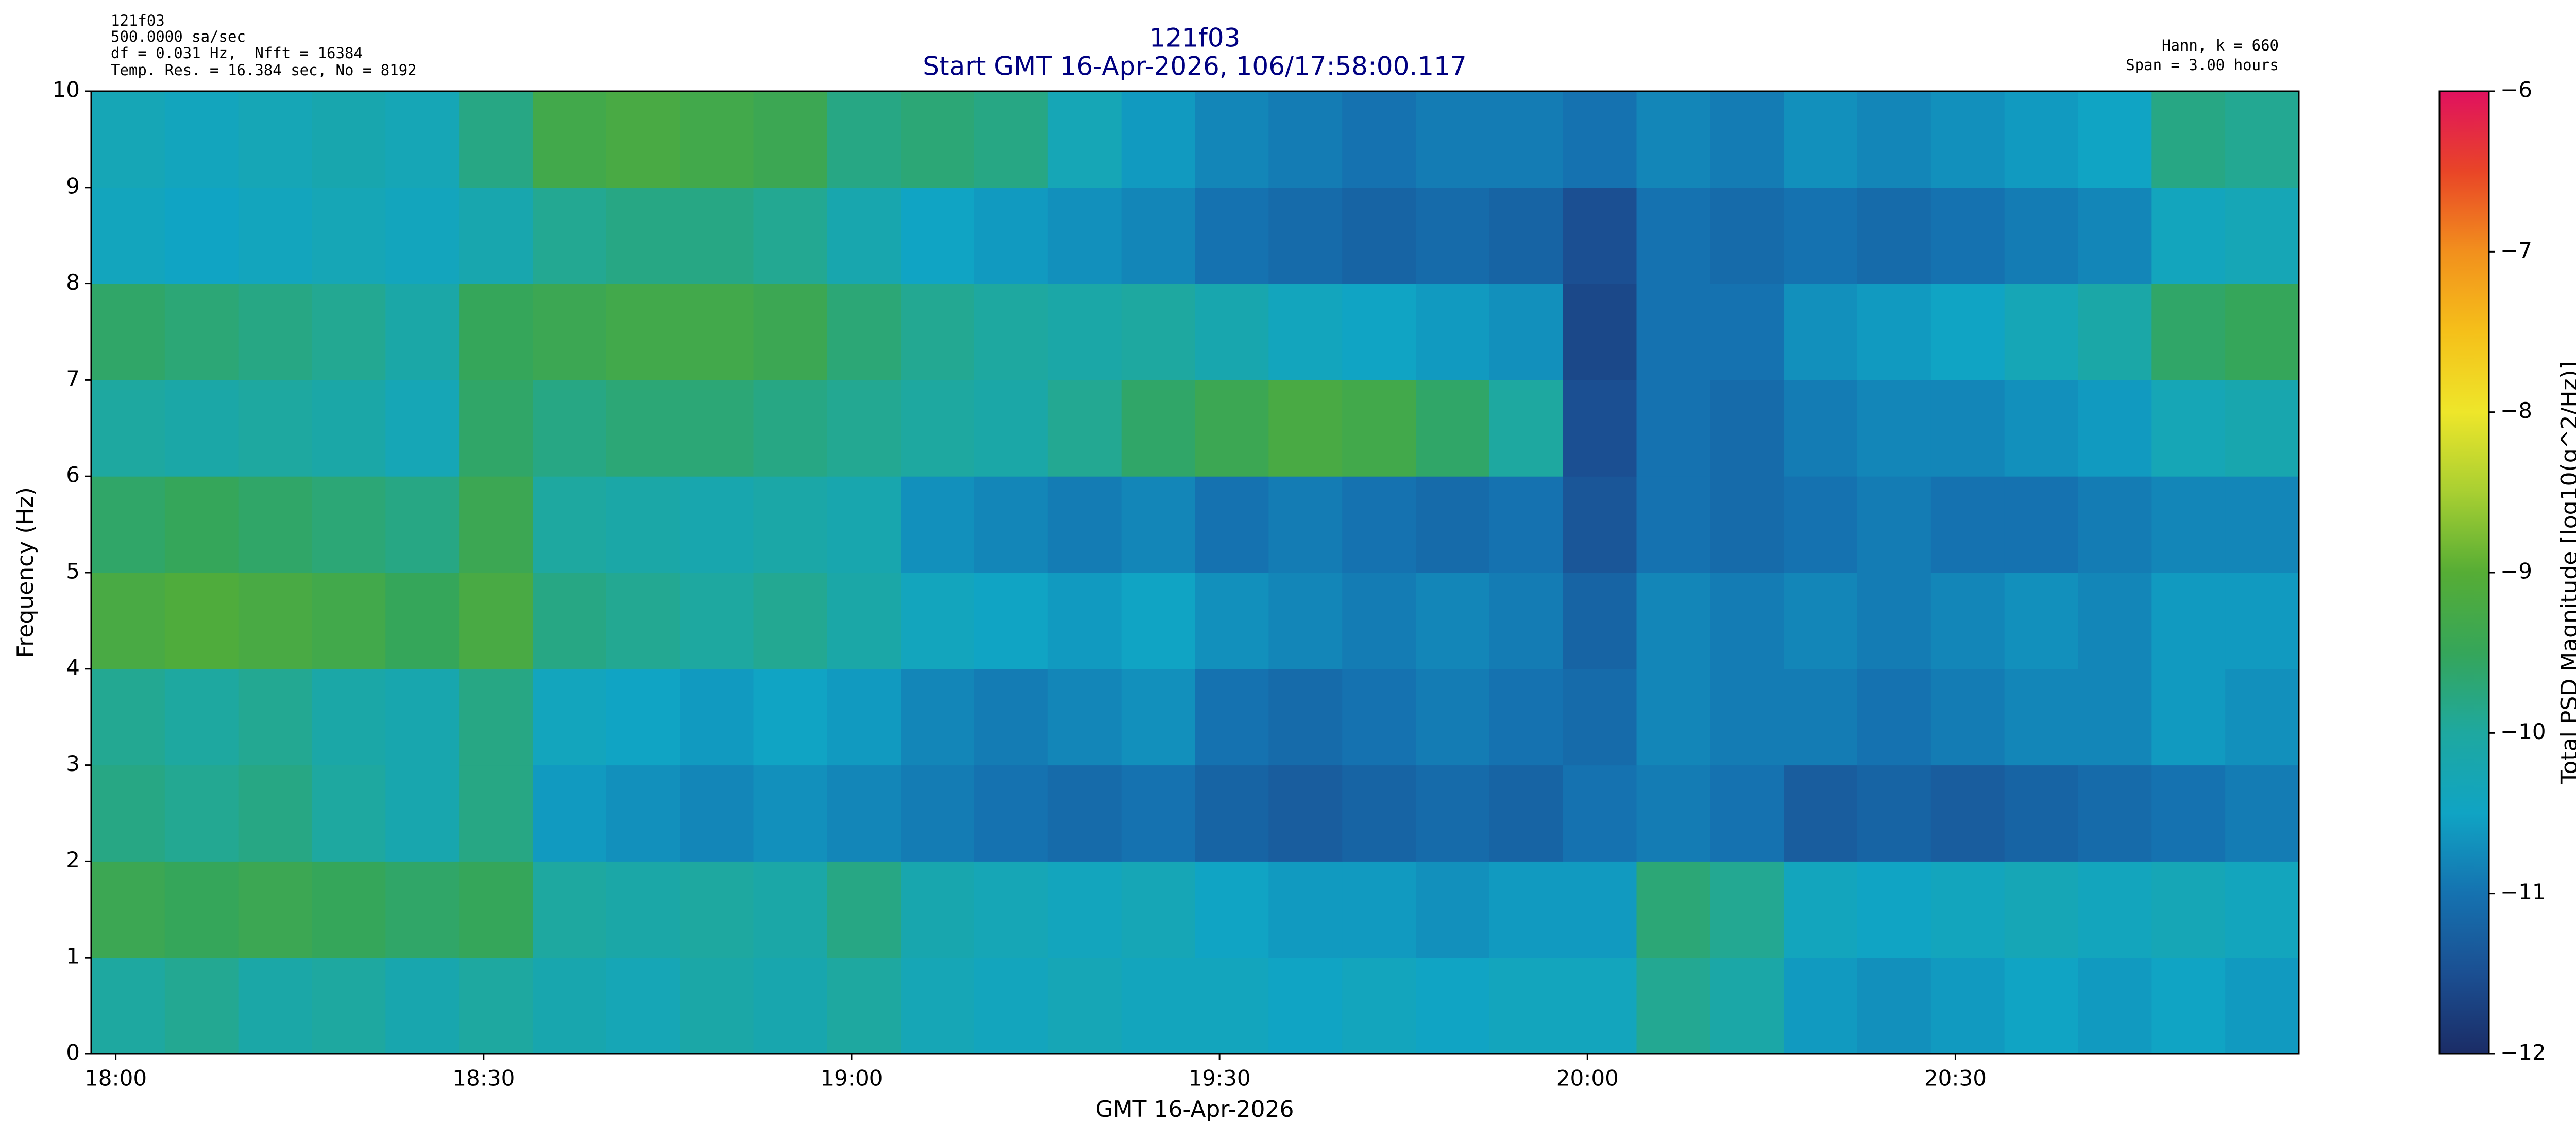 The height and width of the screenshot is (1140, 2576). What do you see at coordinates (73, 571) in the screenshot?
I see `y-tick-label: 5` at bounding box center [73, 571].